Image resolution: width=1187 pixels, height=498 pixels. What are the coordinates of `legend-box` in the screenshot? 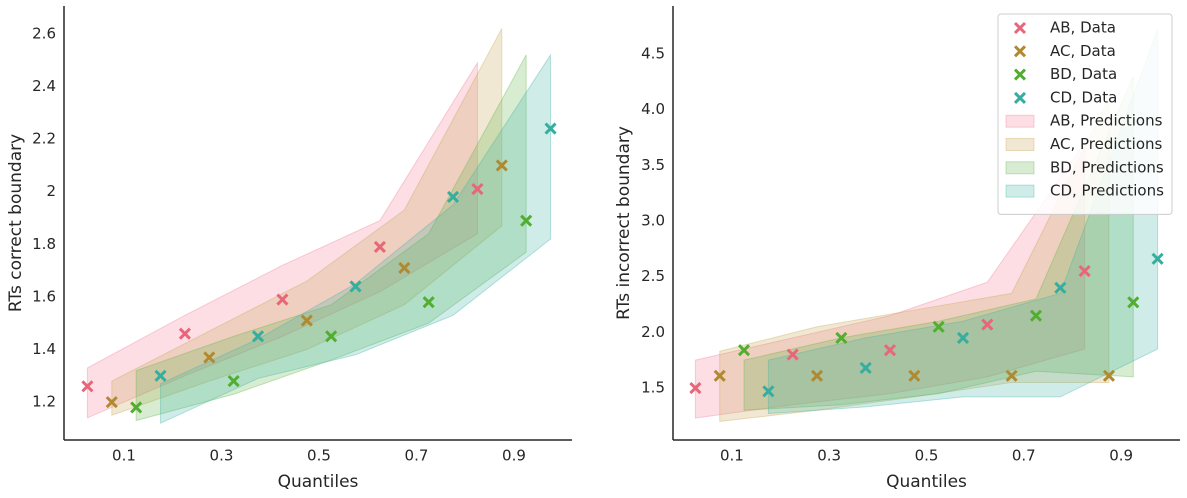 It's located at (1085, 114).